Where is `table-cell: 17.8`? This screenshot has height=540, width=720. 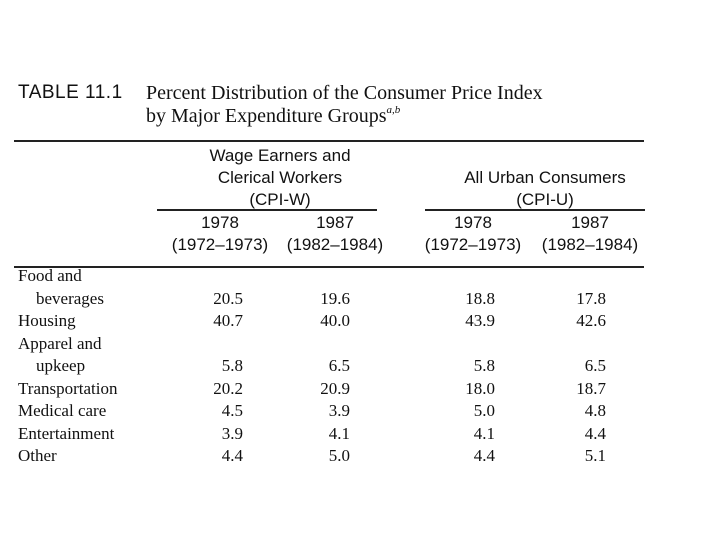 table-cell: 17.8 is located at coordinates (591, 298).